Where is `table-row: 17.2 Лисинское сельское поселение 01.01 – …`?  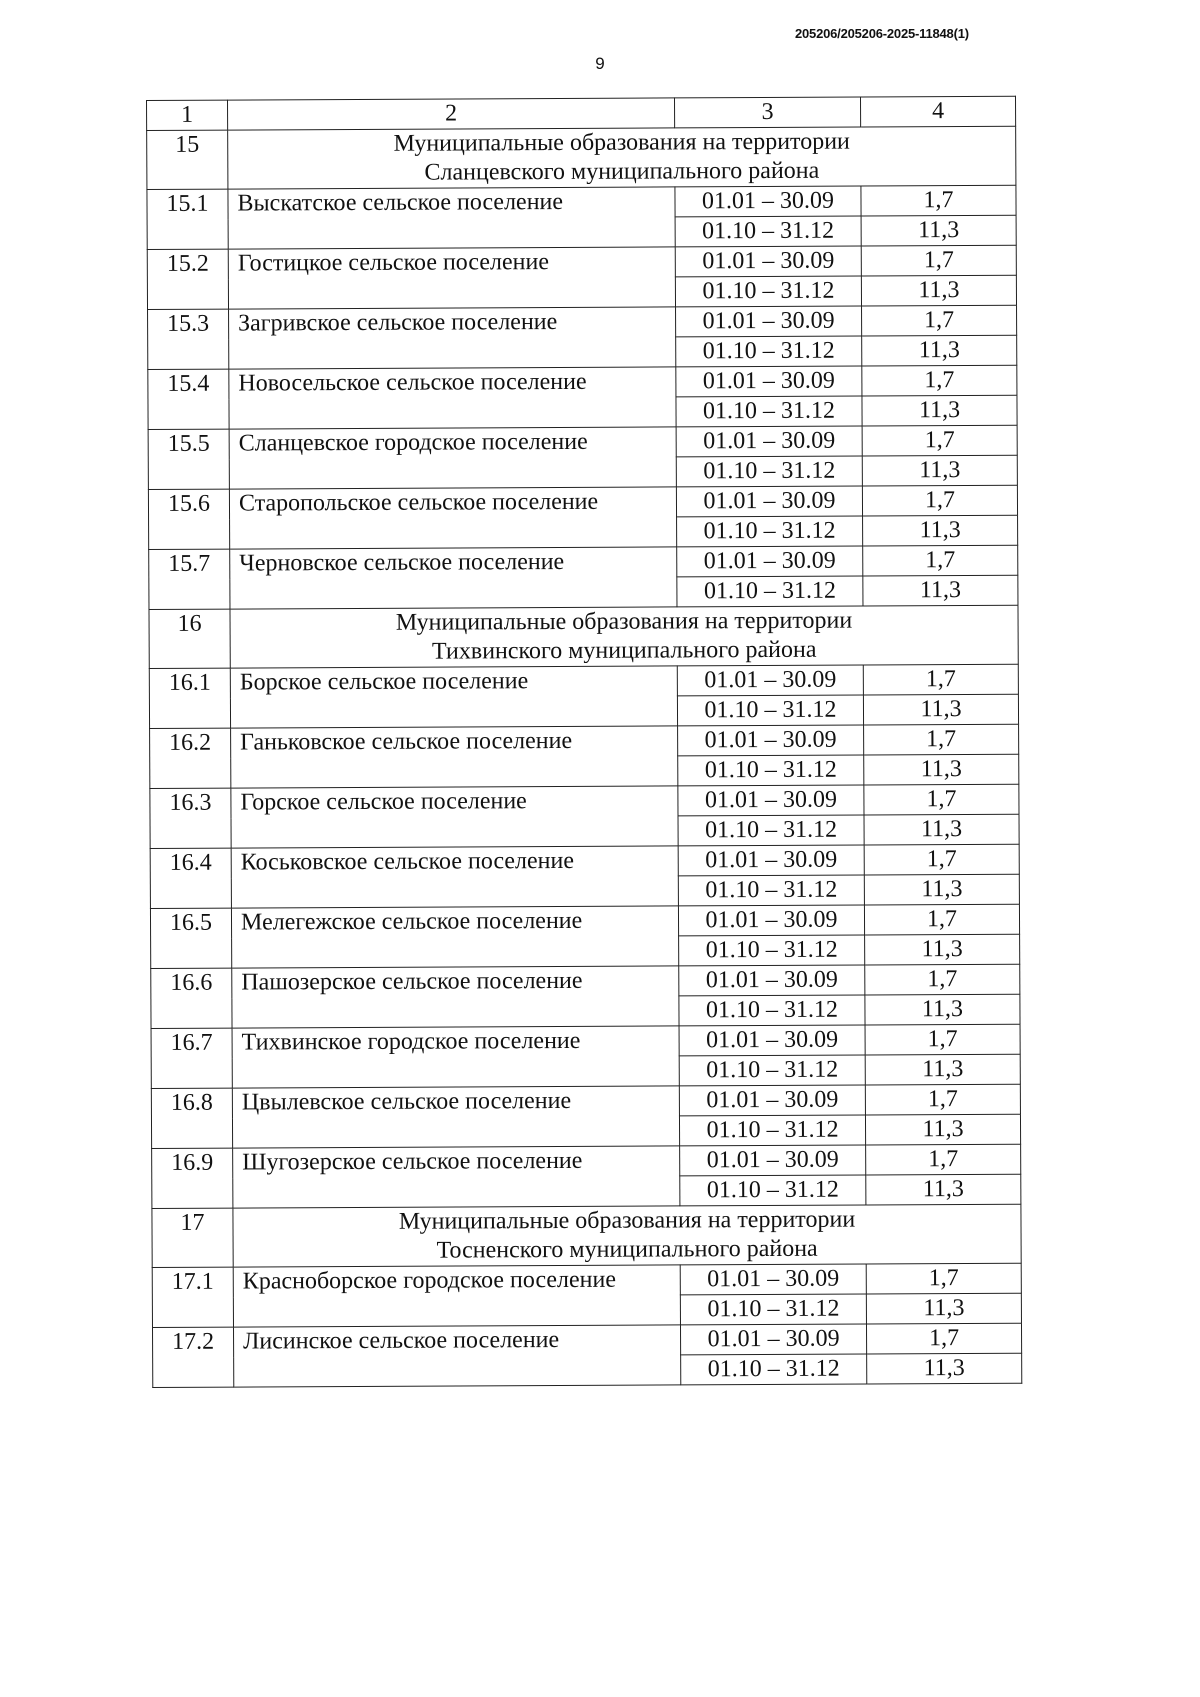 table-row: 17.2 Лисинское сельское поселение 01.01 – … is located at coordinates (587, 1355).